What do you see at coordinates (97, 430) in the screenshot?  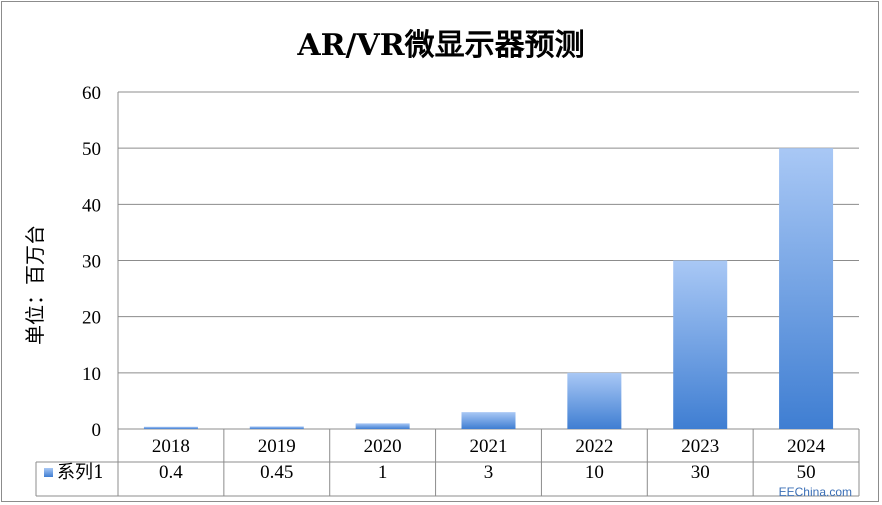 I see `y-tick-label: 0` at bounding box center [97, 430].